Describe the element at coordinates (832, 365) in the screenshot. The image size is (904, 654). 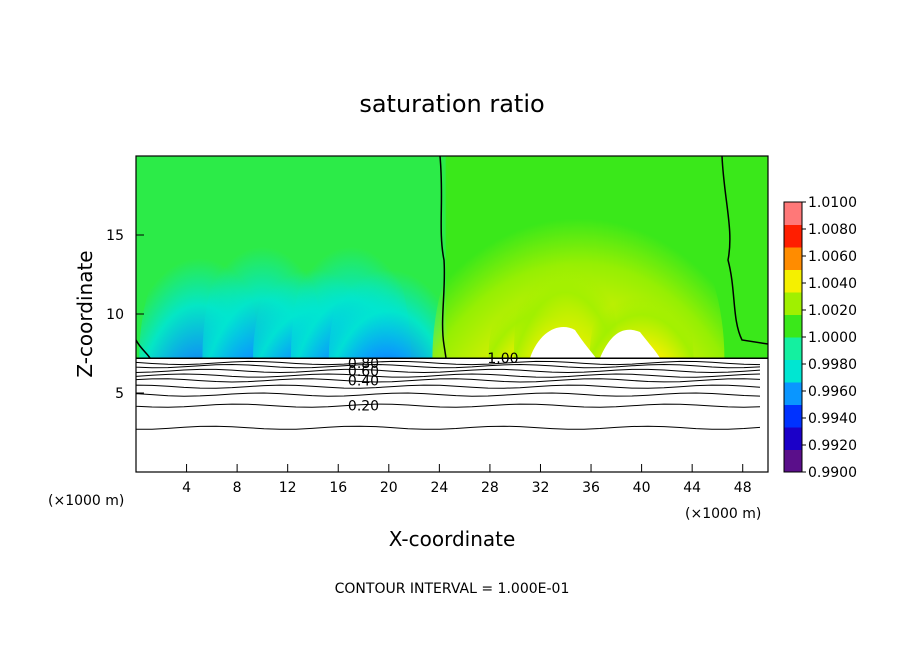
I see `colorbar-tick-label-6: 0.9980` at that location.